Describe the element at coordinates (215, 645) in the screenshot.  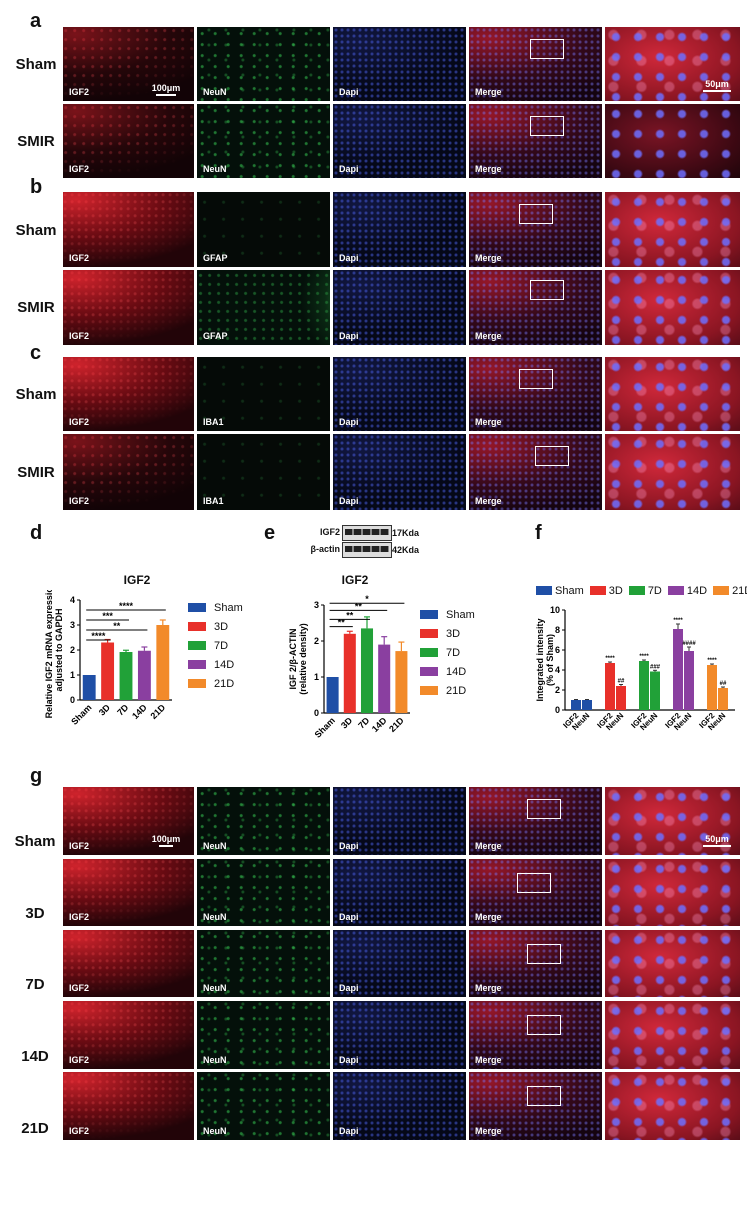
I see `chart-d-legend: Sham 3D 7D 14D 21D` at that location.